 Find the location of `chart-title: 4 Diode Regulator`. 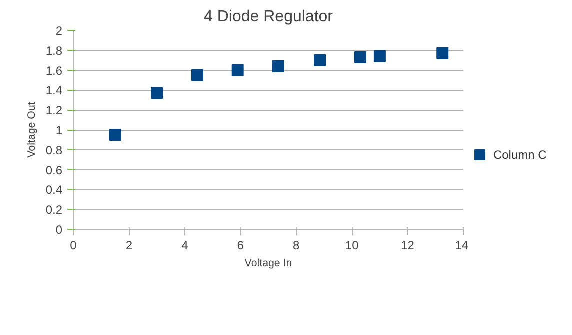

chart-title: 4 Diode Regulator is located at coordinates (269, 17).